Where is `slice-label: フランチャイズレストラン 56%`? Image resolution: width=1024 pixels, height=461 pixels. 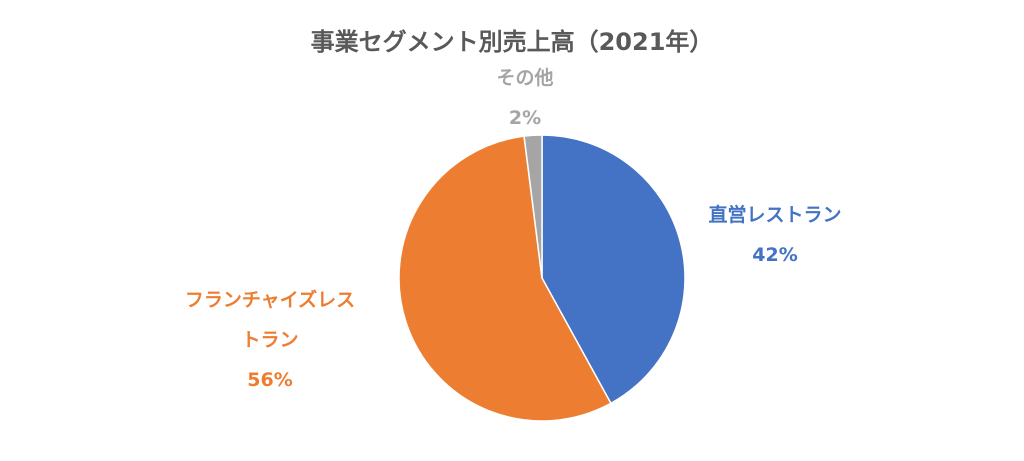
slice-label: フランチャイズレストラン 56% is located at coordinates (270, 340).